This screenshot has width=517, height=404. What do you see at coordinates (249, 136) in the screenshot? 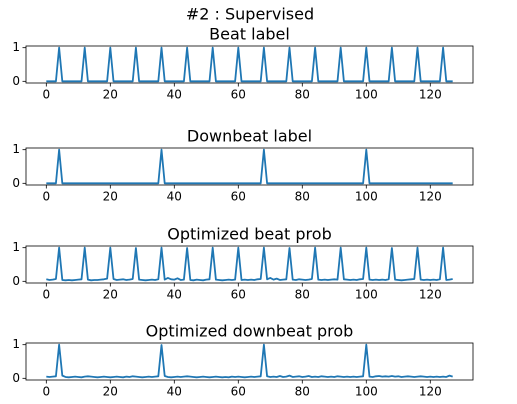
I see `subplot-title: Downbeat label` at bounding box center [249, 136].